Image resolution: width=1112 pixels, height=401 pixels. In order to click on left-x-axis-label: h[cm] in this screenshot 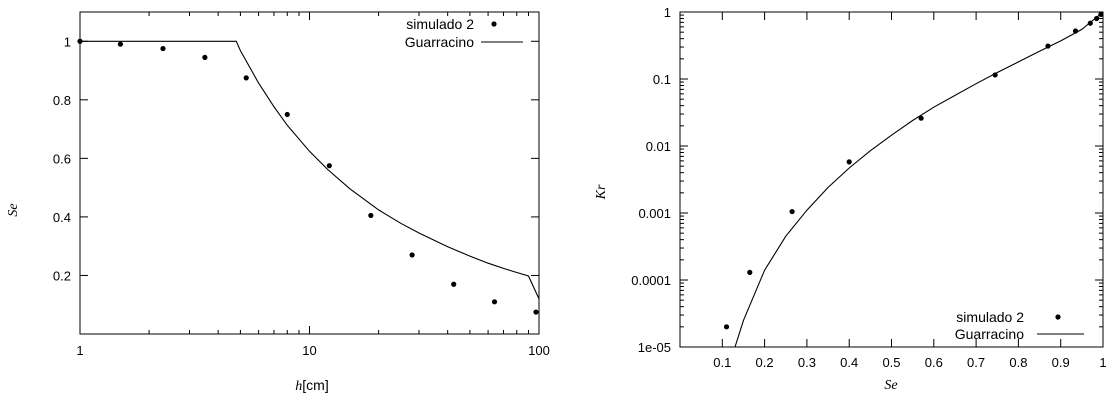, I will do `click(311, 385)`.